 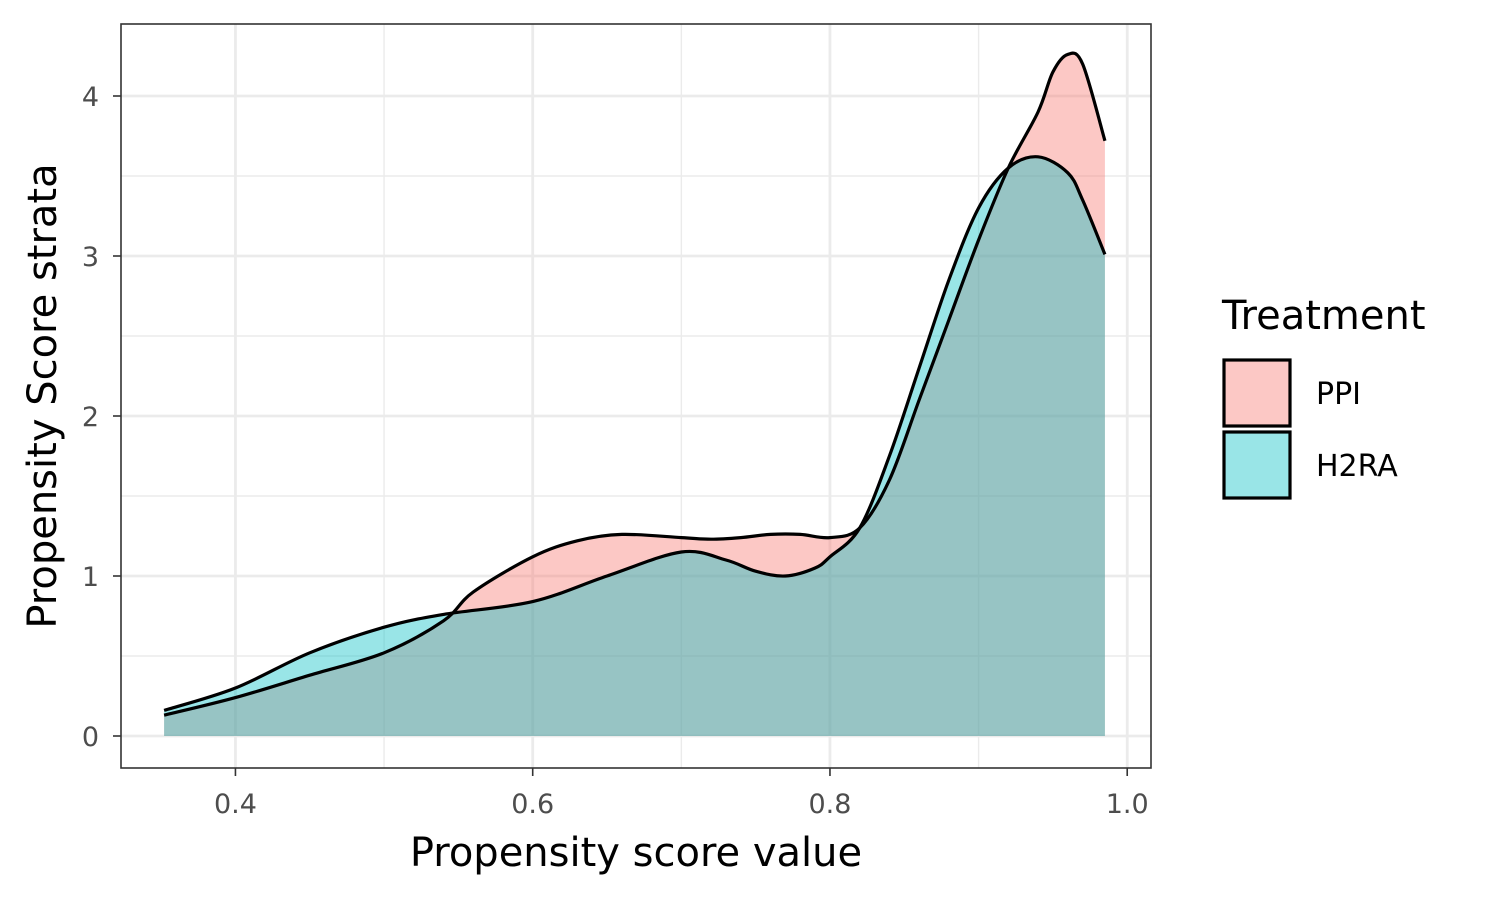 I want to click on x-axis-ticks: 0.4 0.6 0.8 1.0, so click(x=681, y=794).